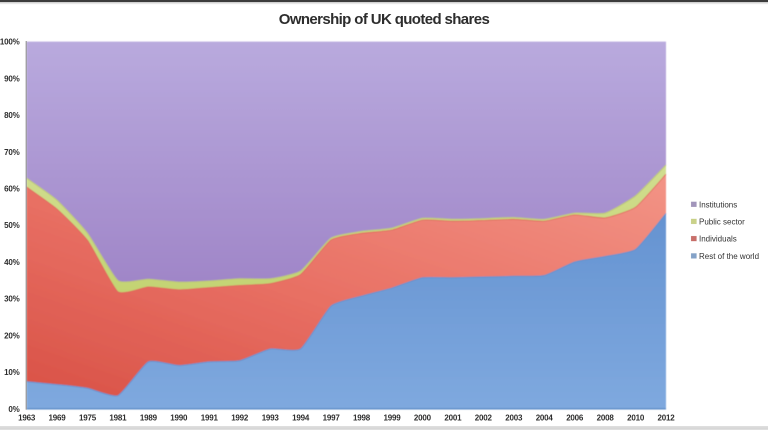 The height and width of the screenshot is (432, 768). What do you see at coordinates (301, 418) in the screenshot?
I see `svg-text: 1994` at bounding box center [301, 418].